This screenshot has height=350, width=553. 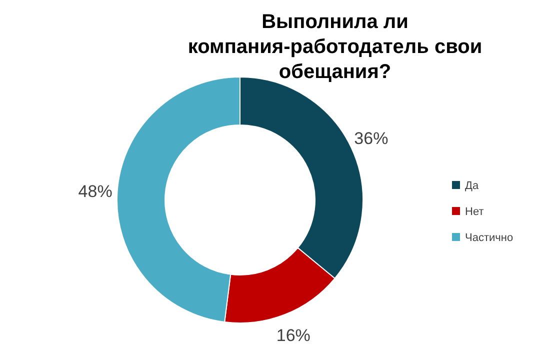 I want to click on data-label: 16%, so click(x=293, y=335).